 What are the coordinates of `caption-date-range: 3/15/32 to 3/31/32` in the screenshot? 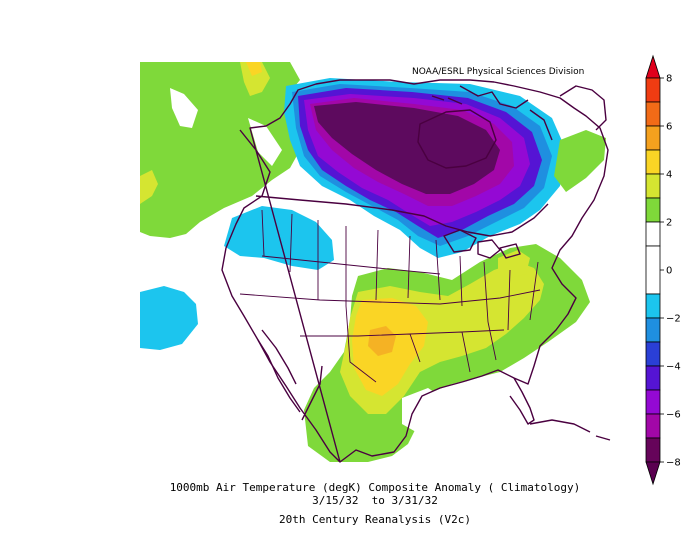 It's located at (375, 500).